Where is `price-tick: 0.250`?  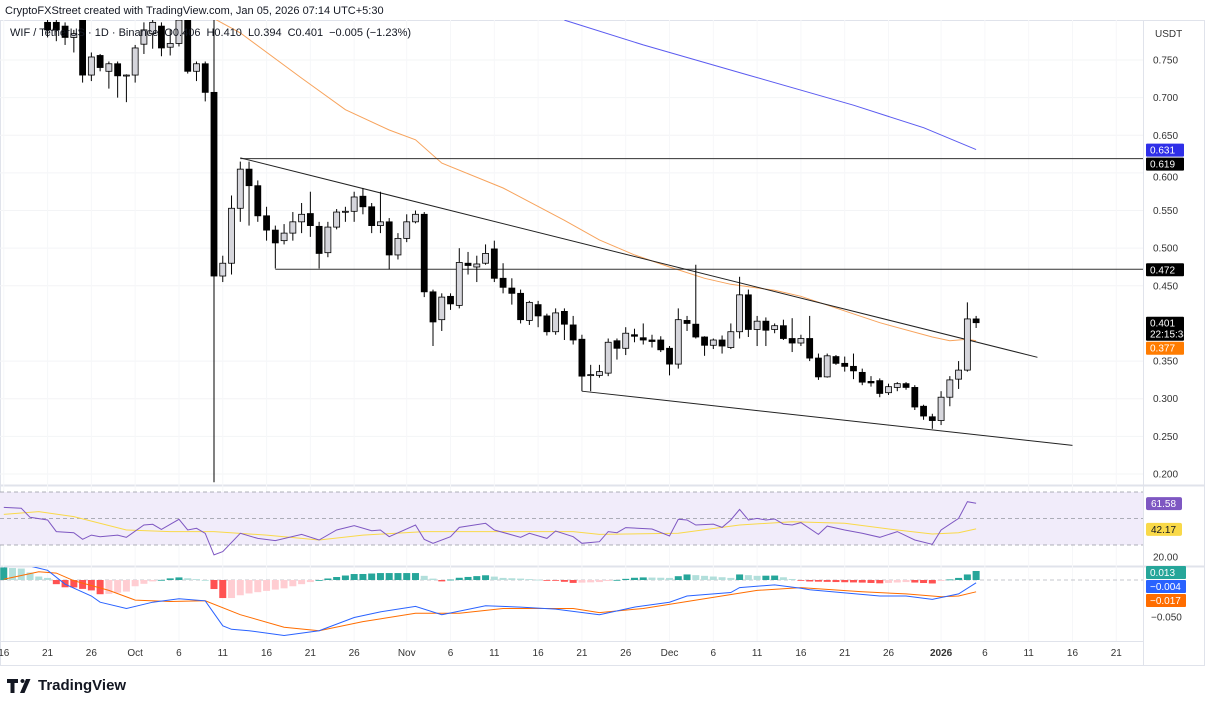
price-tick: 0.250 is located at coordinates (1165, 437).